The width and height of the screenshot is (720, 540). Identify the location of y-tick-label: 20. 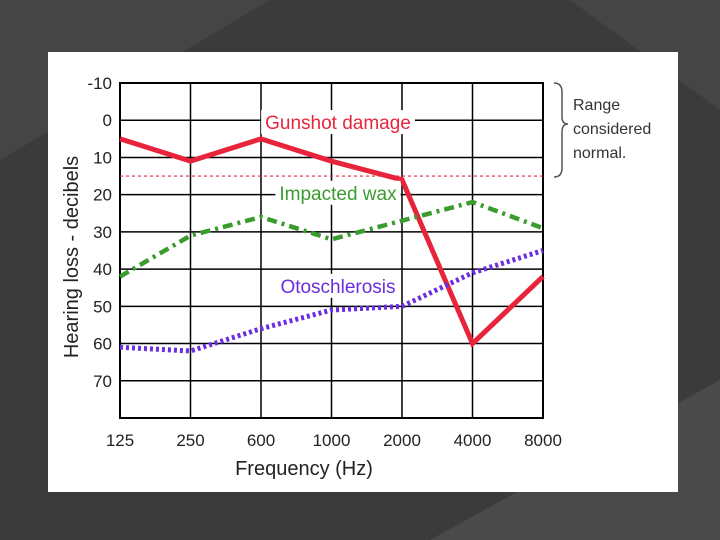
(102, 195).